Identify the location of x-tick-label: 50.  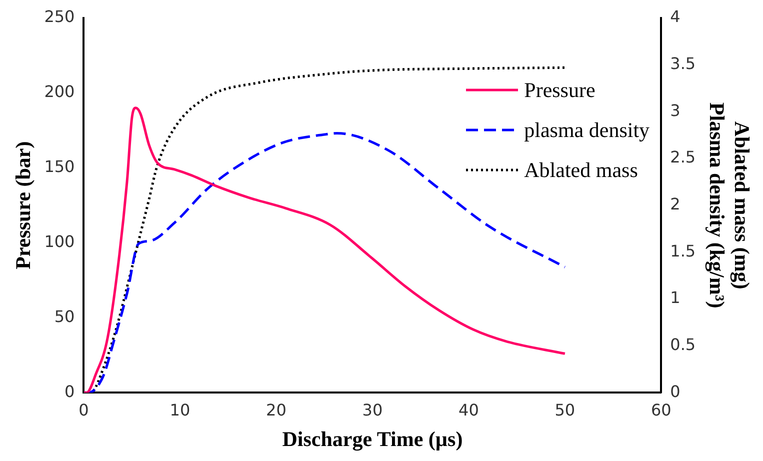
(565, 410).